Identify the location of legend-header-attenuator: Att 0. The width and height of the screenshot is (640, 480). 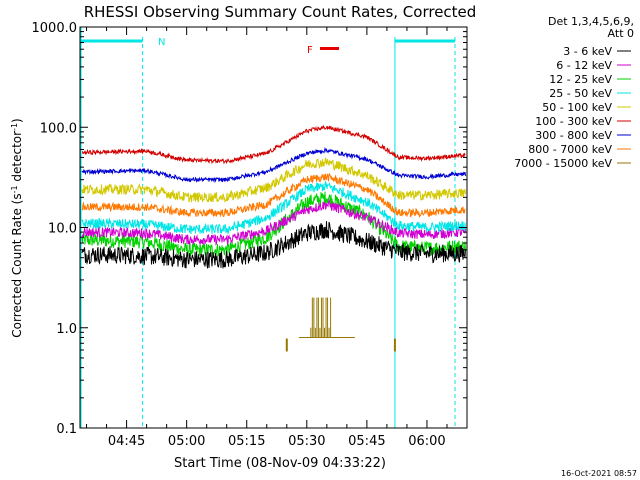
(621, 33).